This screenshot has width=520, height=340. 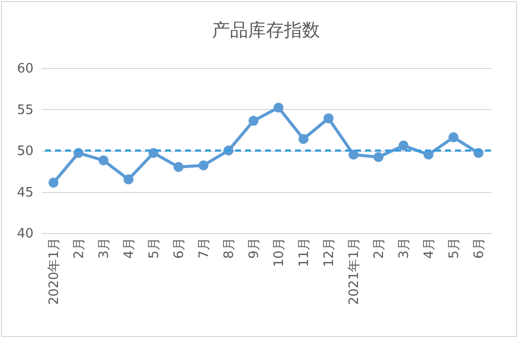 What do you see at coordinates (25, 110) in the screenshot?
I see `y-tick-label: 55` at bounding box center [25, 110].